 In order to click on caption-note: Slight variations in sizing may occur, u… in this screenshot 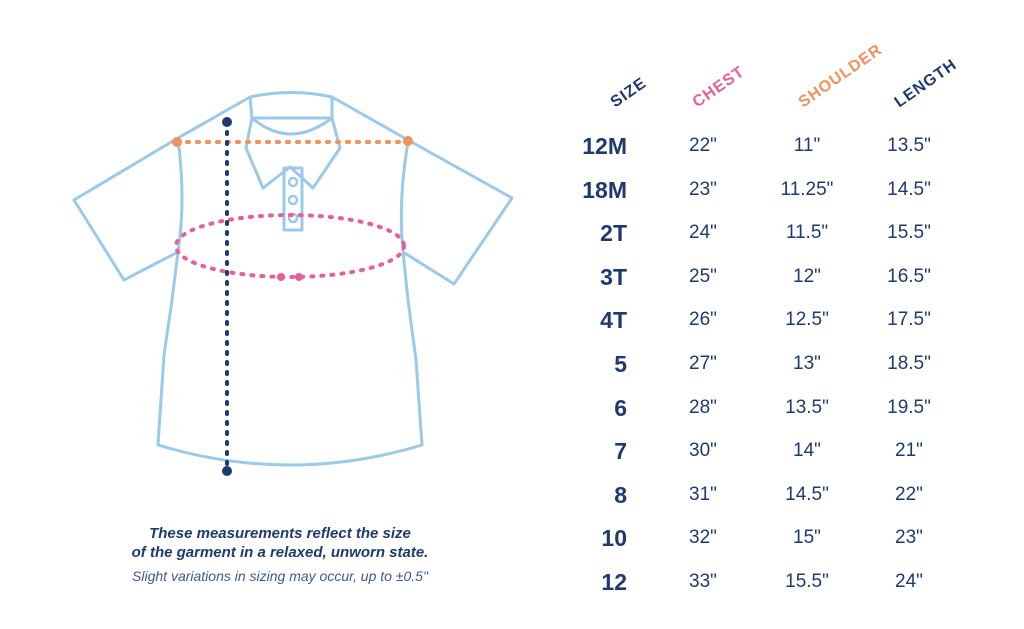, I will do `click(280, 576)`.